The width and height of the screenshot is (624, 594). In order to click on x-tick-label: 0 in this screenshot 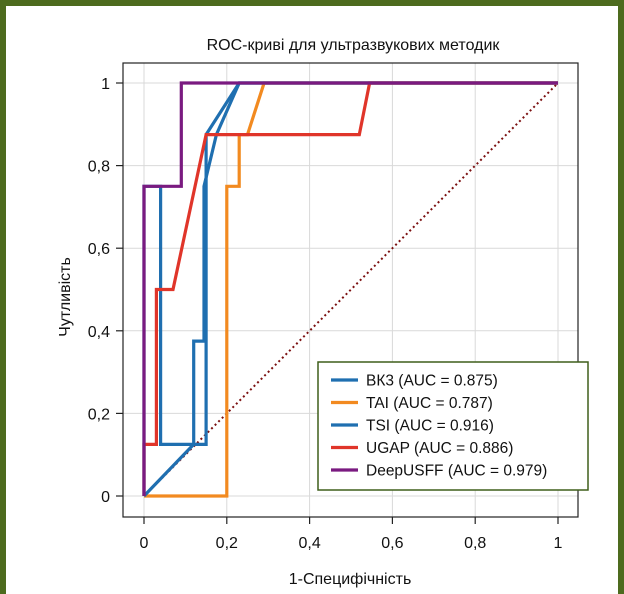, I will do `click(144, 543)`.